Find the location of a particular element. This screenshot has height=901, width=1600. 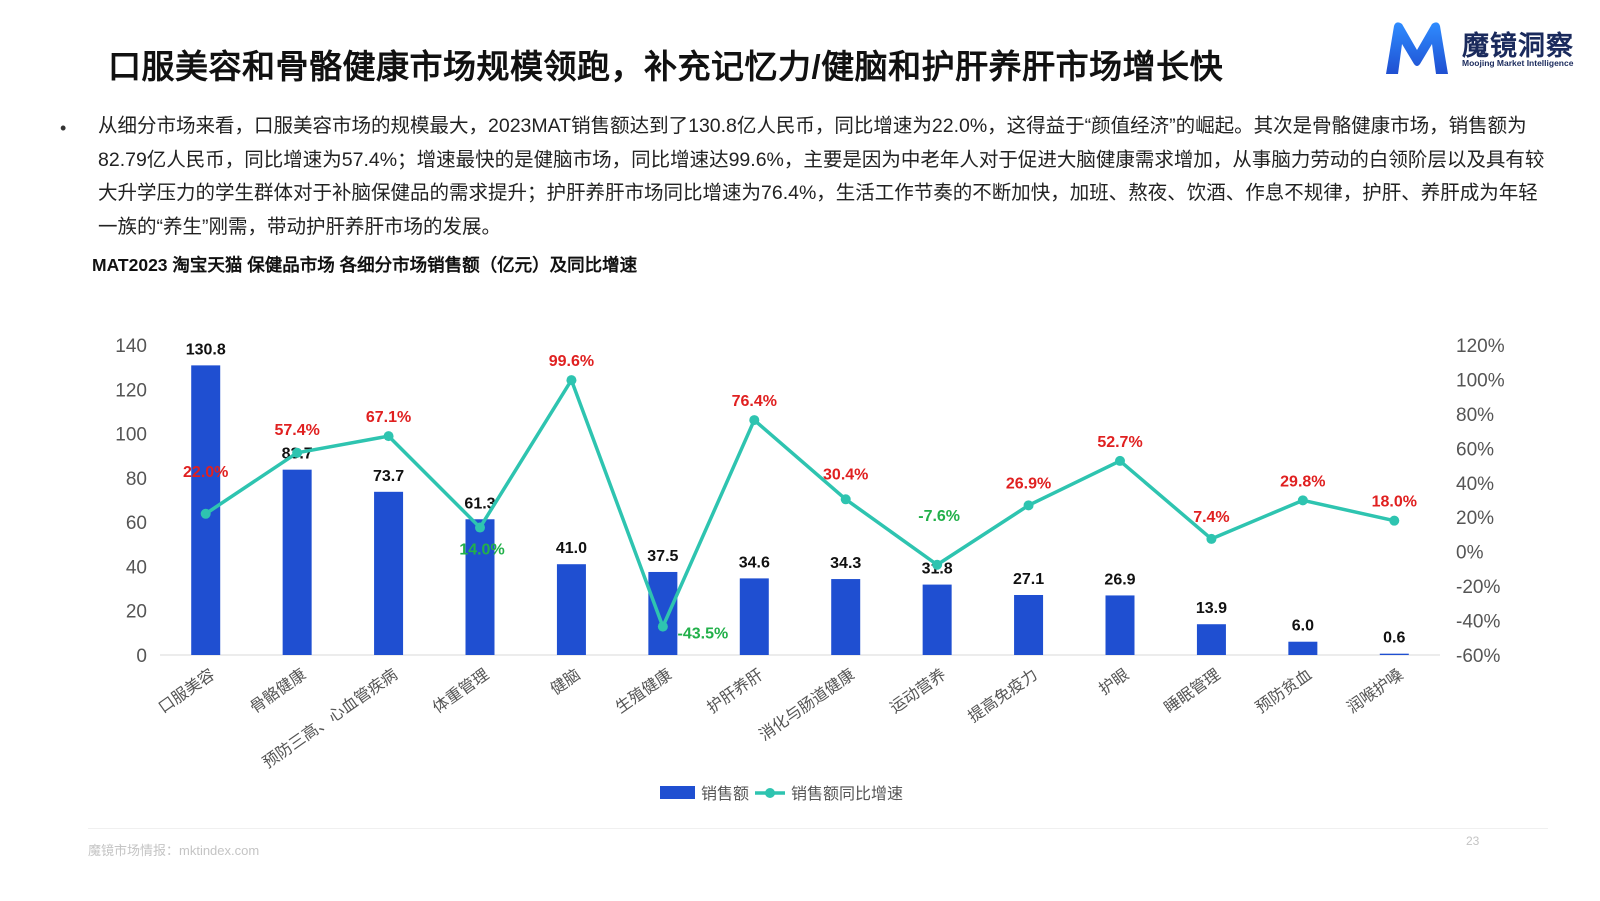

legend-line-label: 销售额同比增速 is located at coordinates (847, 794).